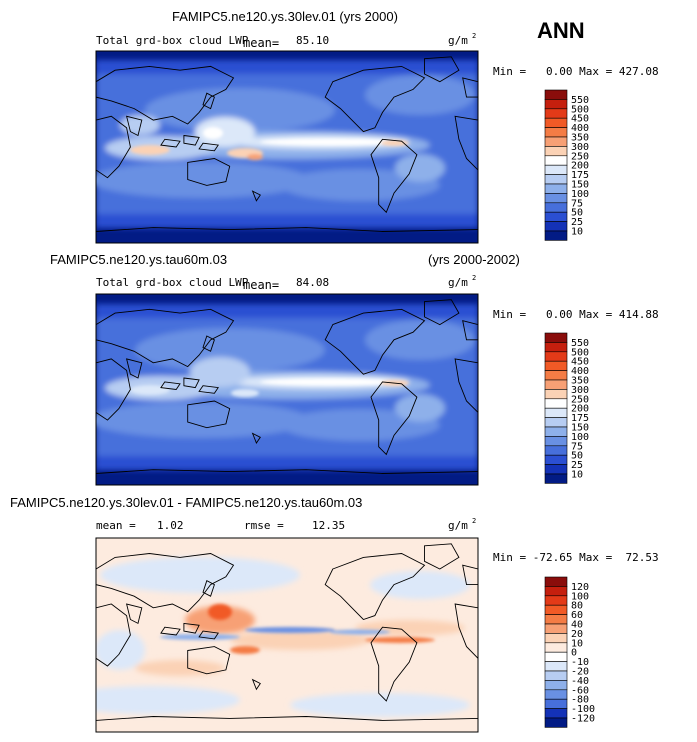  What do you see at coordinates (577, 213) in the screenshot?
I see `colorbar-tick-label: 50` at bounding box center [577, 213].